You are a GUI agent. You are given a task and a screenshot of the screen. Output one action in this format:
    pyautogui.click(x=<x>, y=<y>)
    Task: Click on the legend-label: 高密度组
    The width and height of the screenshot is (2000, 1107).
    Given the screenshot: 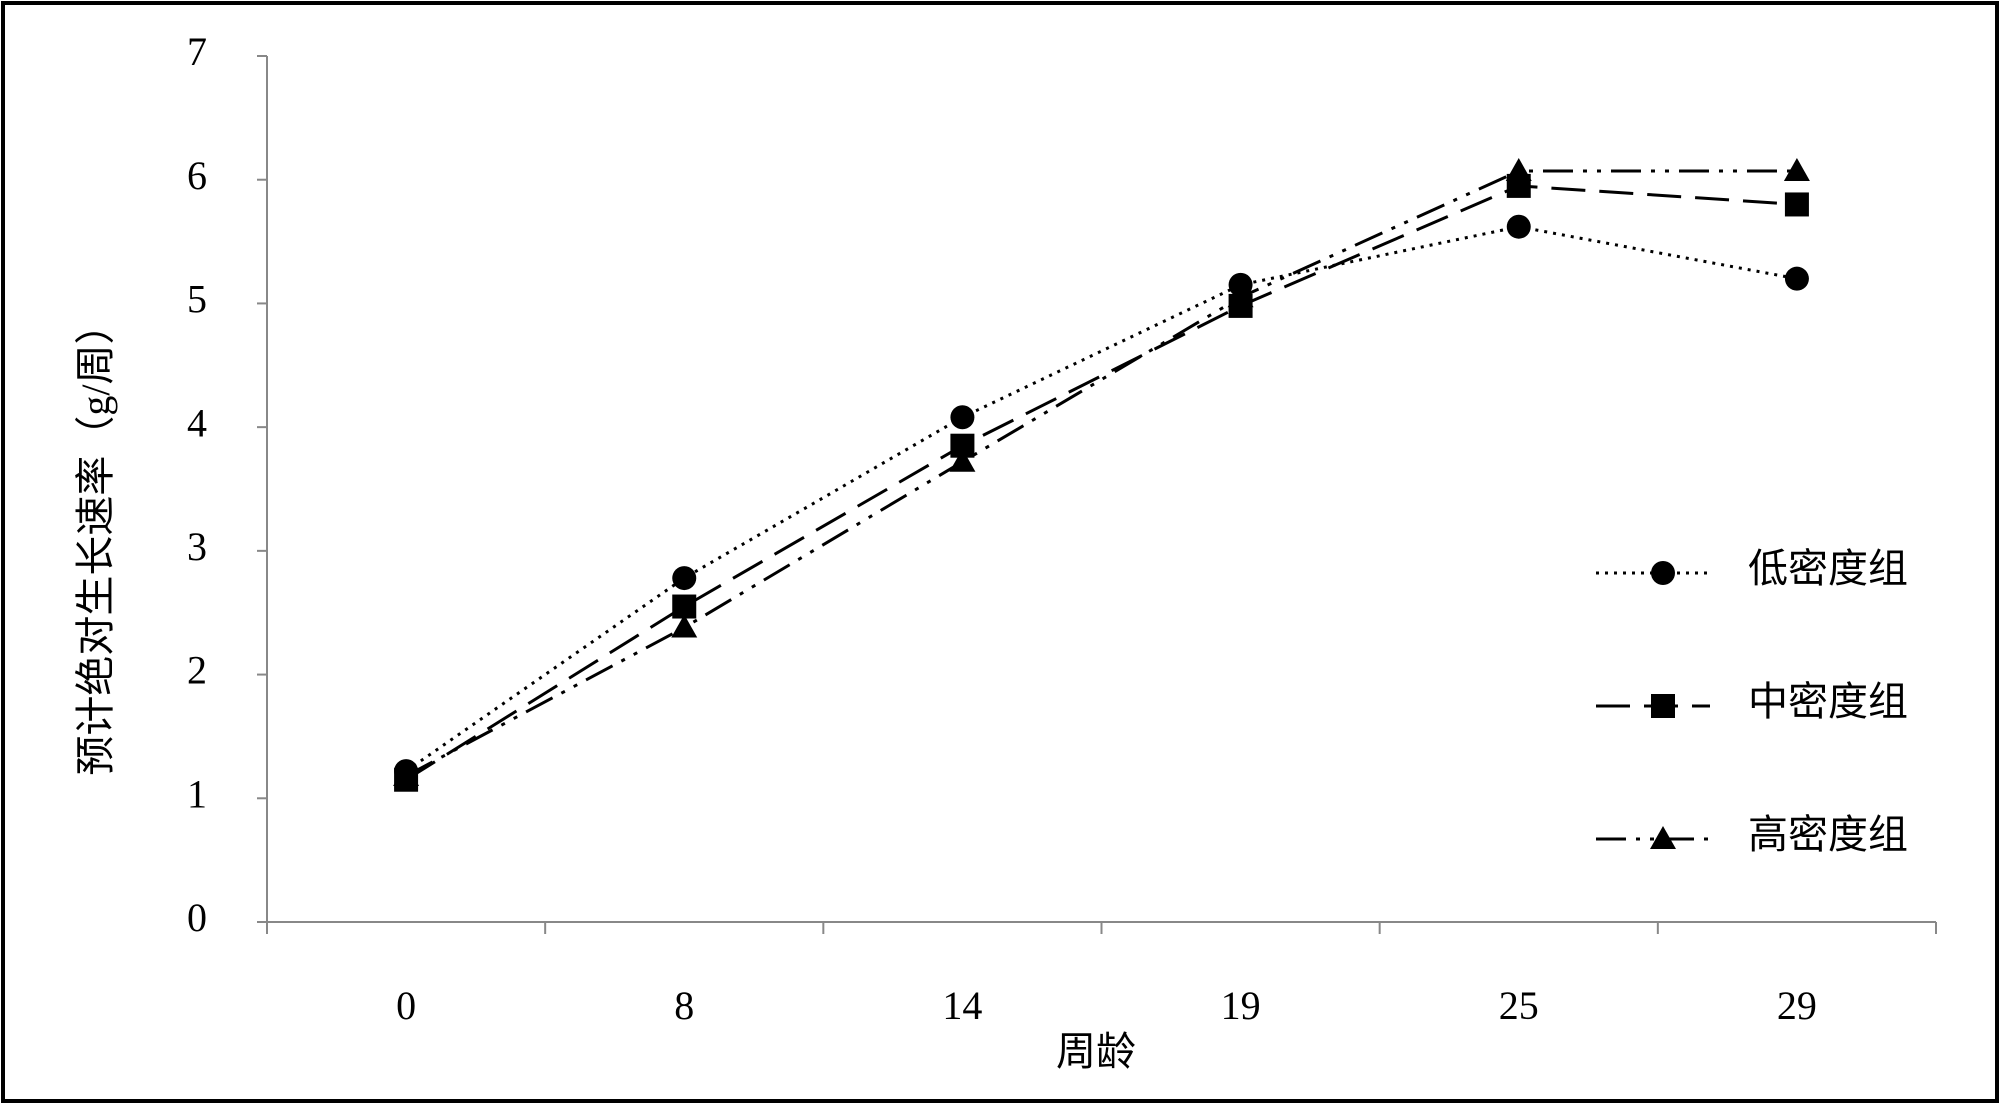 What is the action you would take?
    pyautogui.click(x=1828, y=834)
    